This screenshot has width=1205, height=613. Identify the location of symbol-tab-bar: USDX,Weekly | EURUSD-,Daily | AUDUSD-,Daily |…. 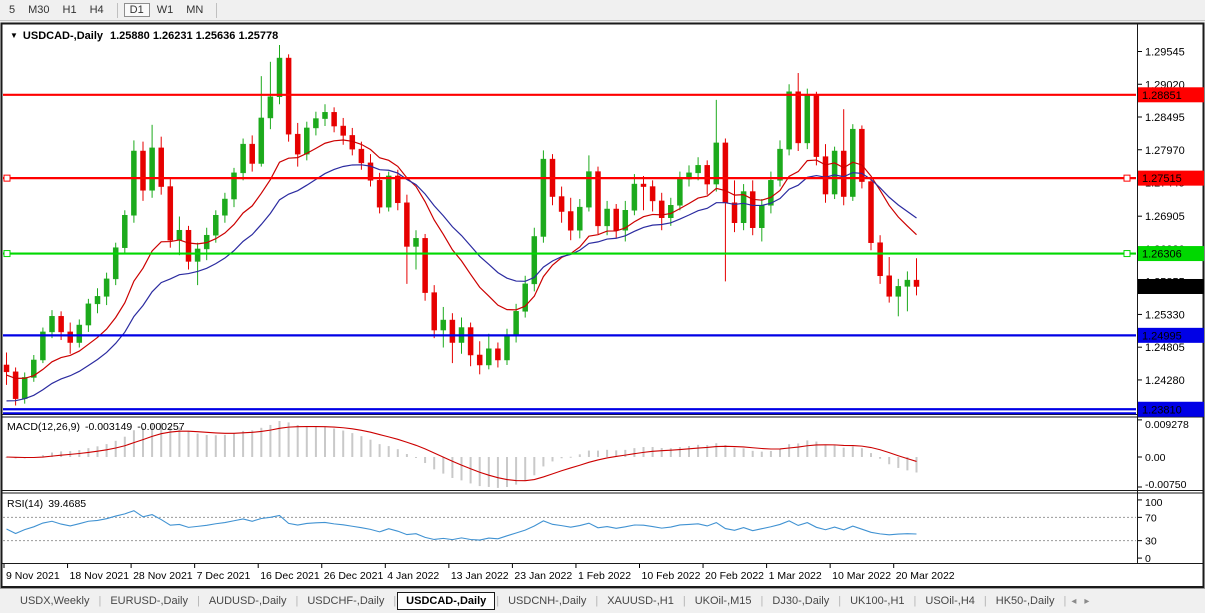
(602, 600).